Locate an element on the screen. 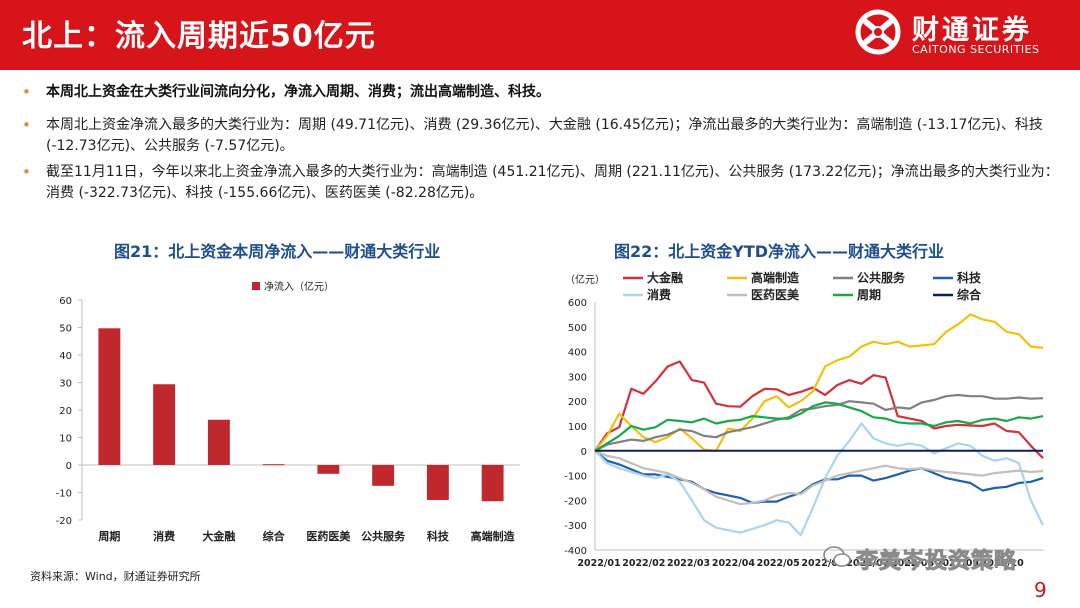 Image resolution: width=1080 pixels, height=608 pixels. x-tick-label: 2022/06 is located at coordinates (823, 563).